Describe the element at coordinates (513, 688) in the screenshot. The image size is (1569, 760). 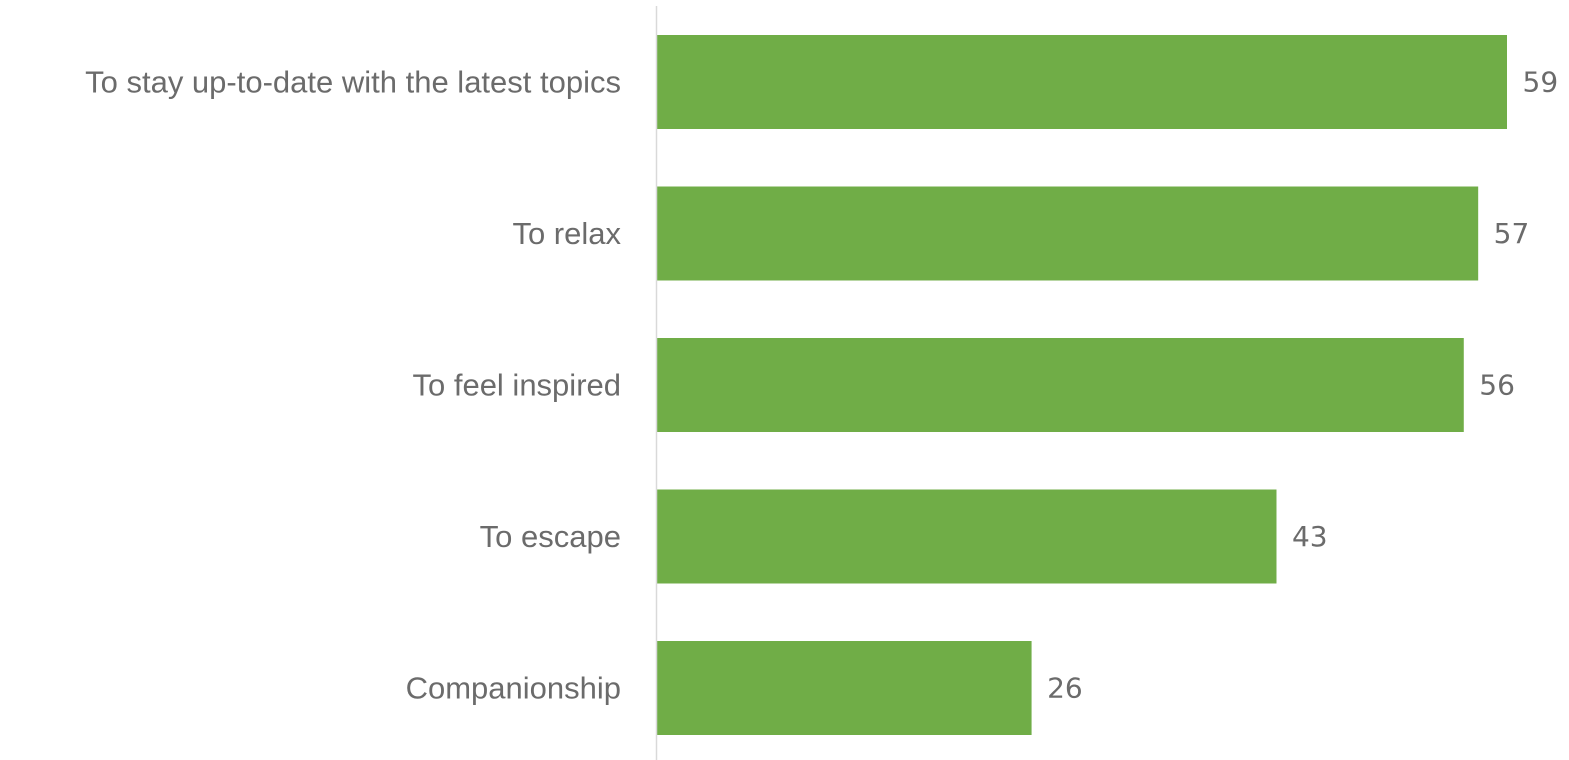
I see `category-label: Companionship` at that location.